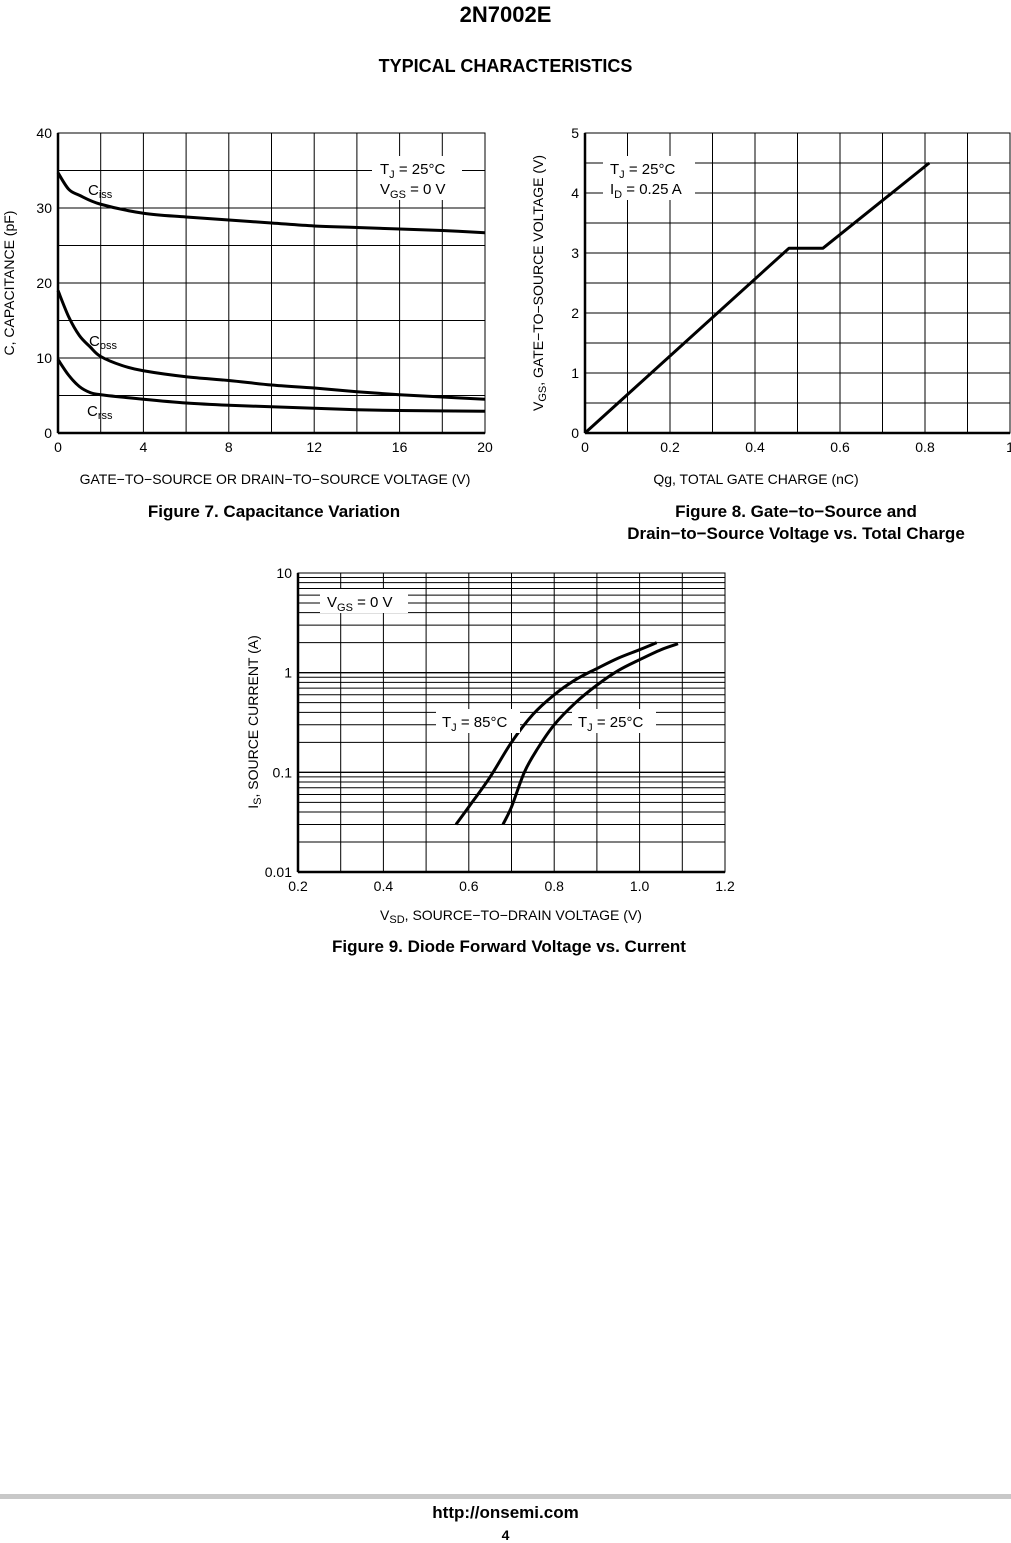 Image resolution: width=1011 pixels, height=1543 pixels. I want to click on fig8-xtick-label: 0.4, so click(755, 447).